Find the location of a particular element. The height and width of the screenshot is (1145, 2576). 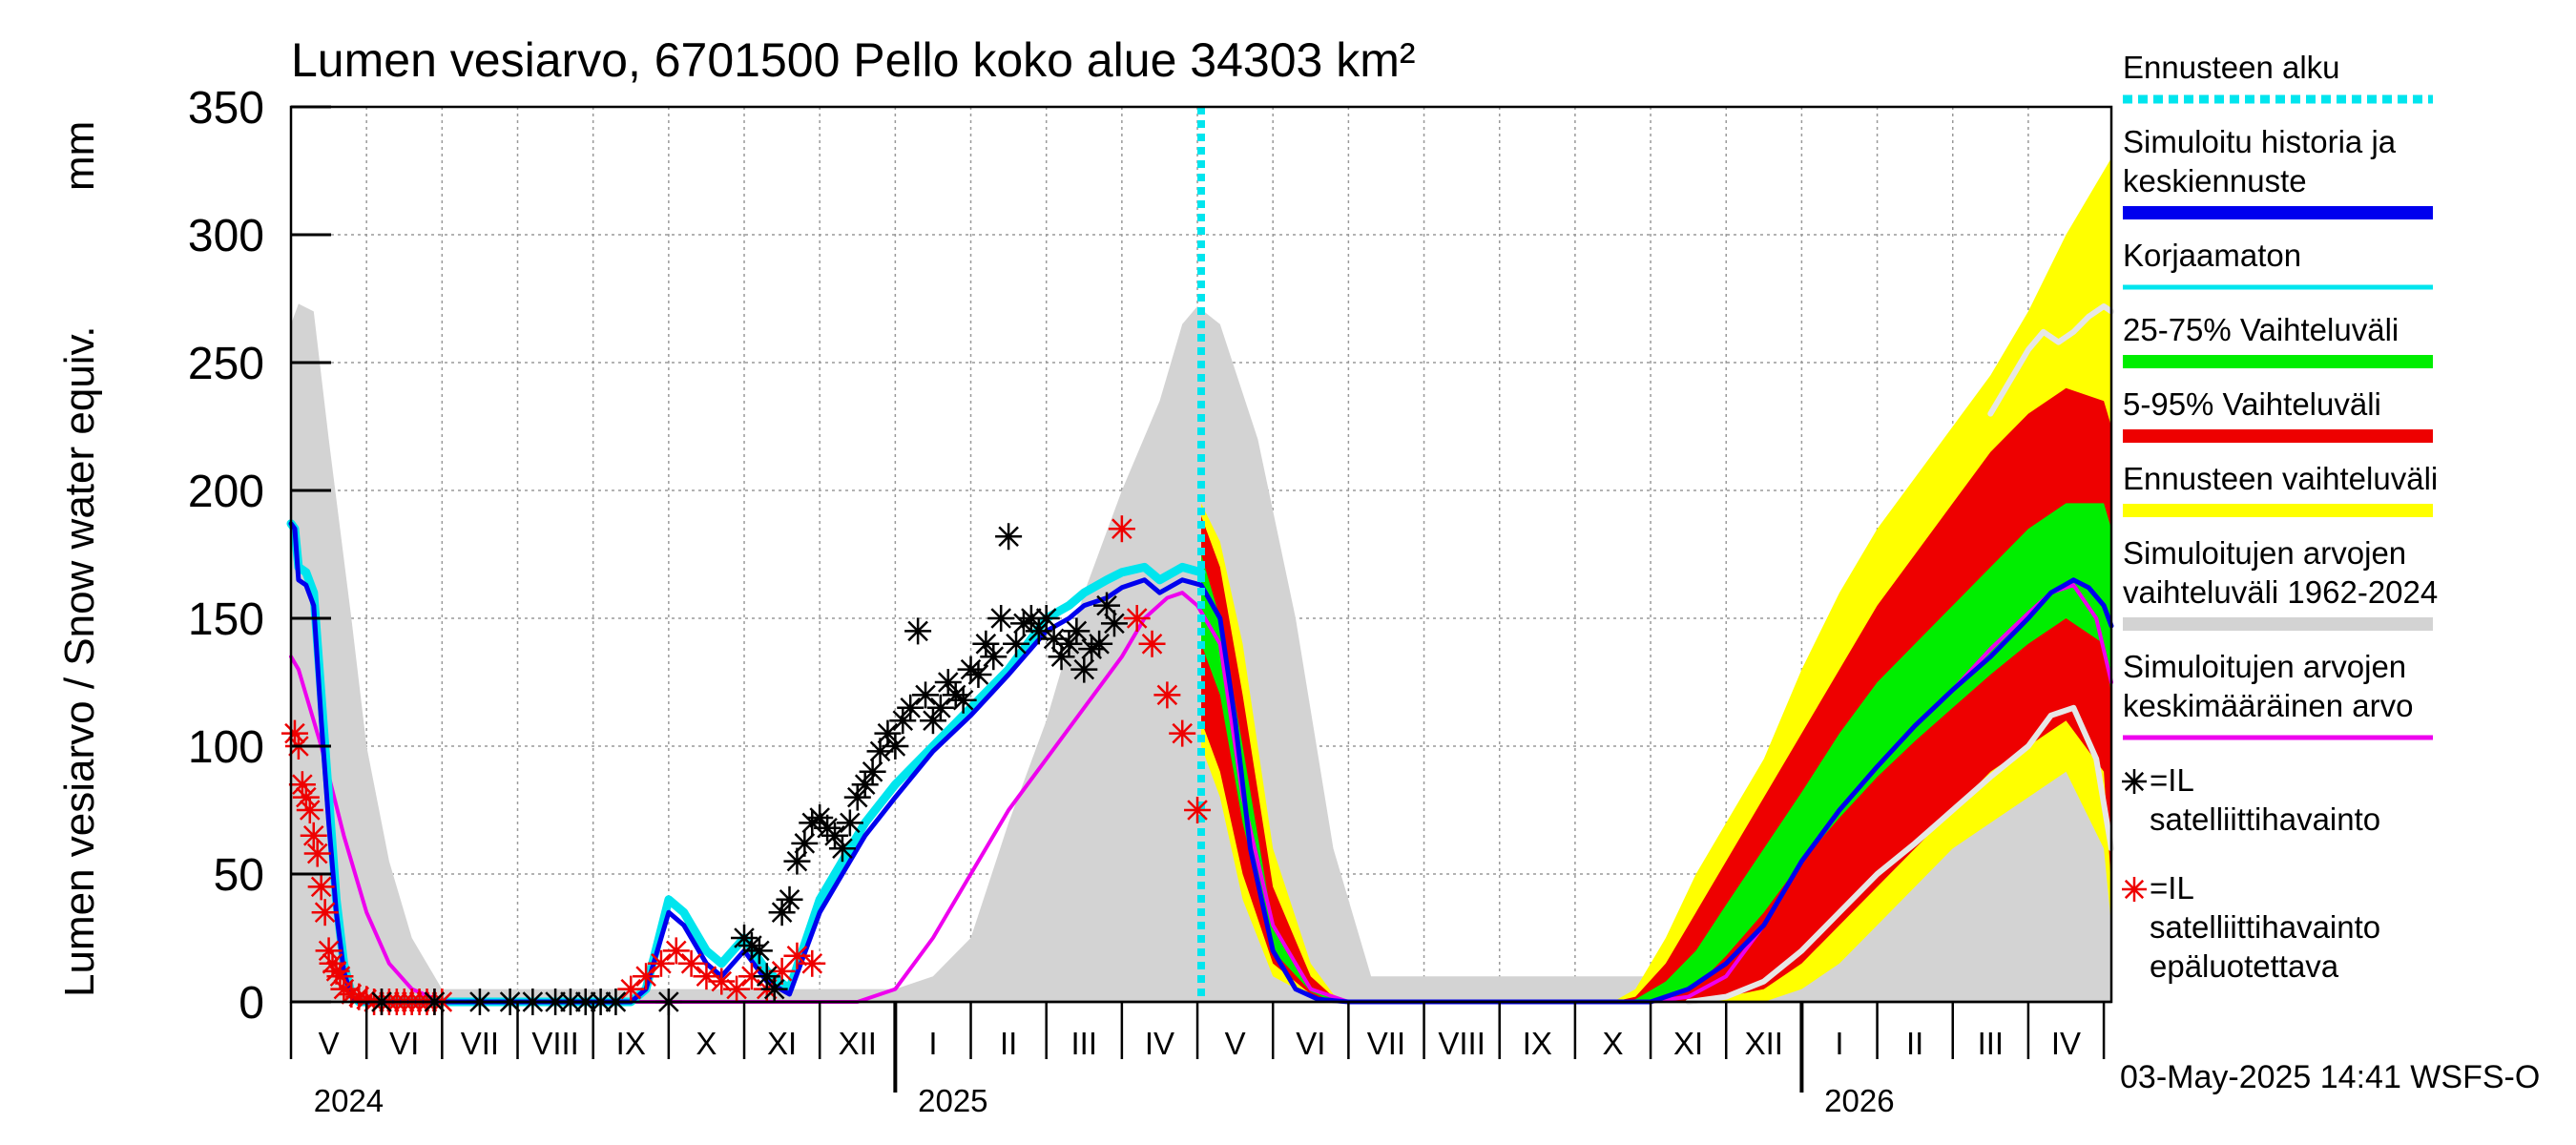

x-month-label: II is located at coordinates (1008, 1043).